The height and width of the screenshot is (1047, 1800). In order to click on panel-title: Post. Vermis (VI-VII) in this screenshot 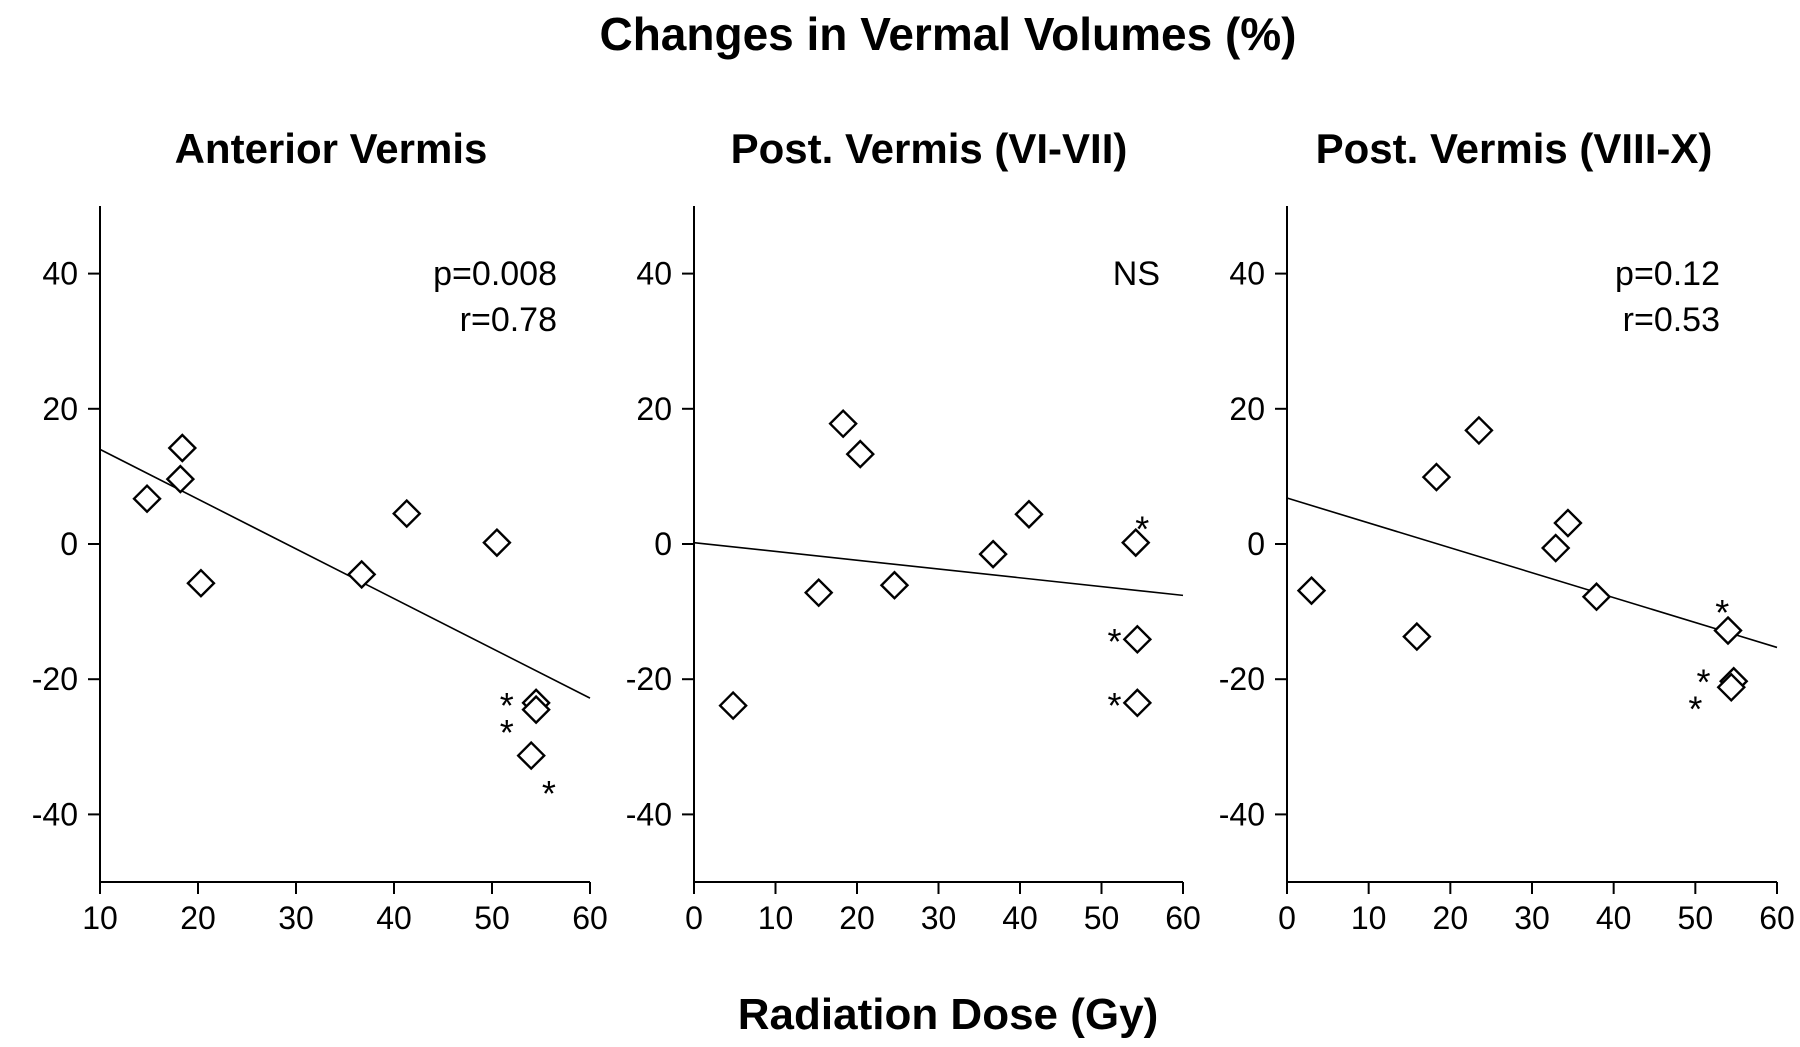, I will do `click(929, 148)`.